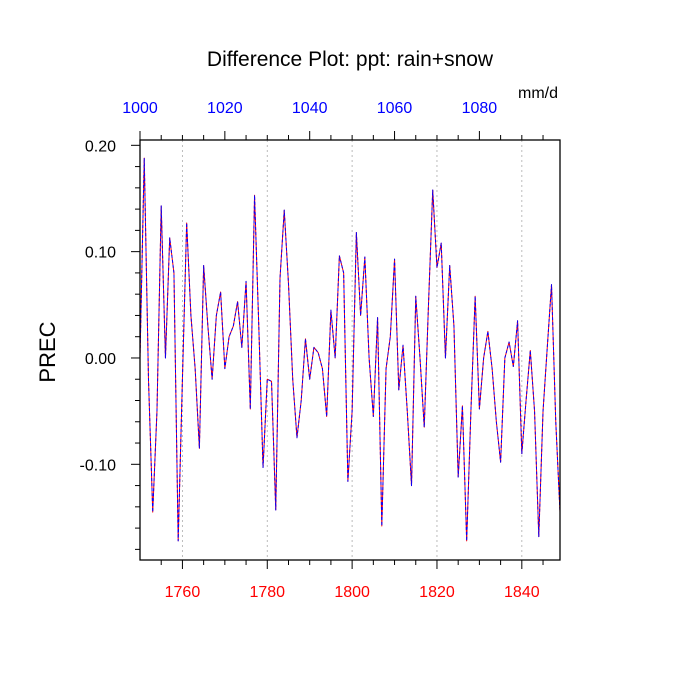 This screenshot has width=700, height=700. I want to click on y-axis-label: PREC, so click(47, 351).